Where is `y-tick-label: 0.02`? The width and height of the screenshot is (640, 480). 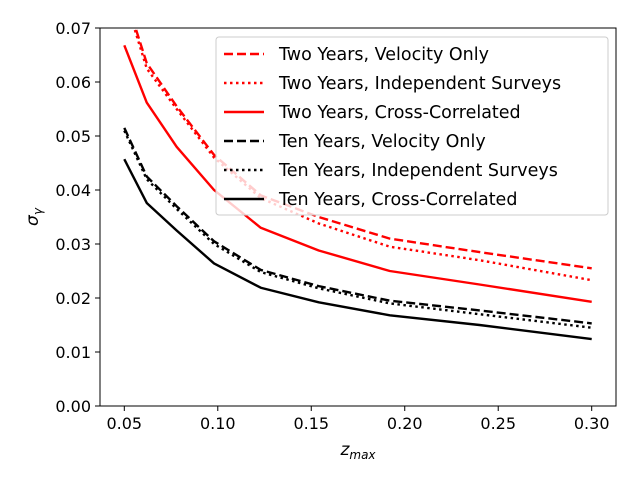 y-tick-label: 0.02 is located at coordinates (73, 298).